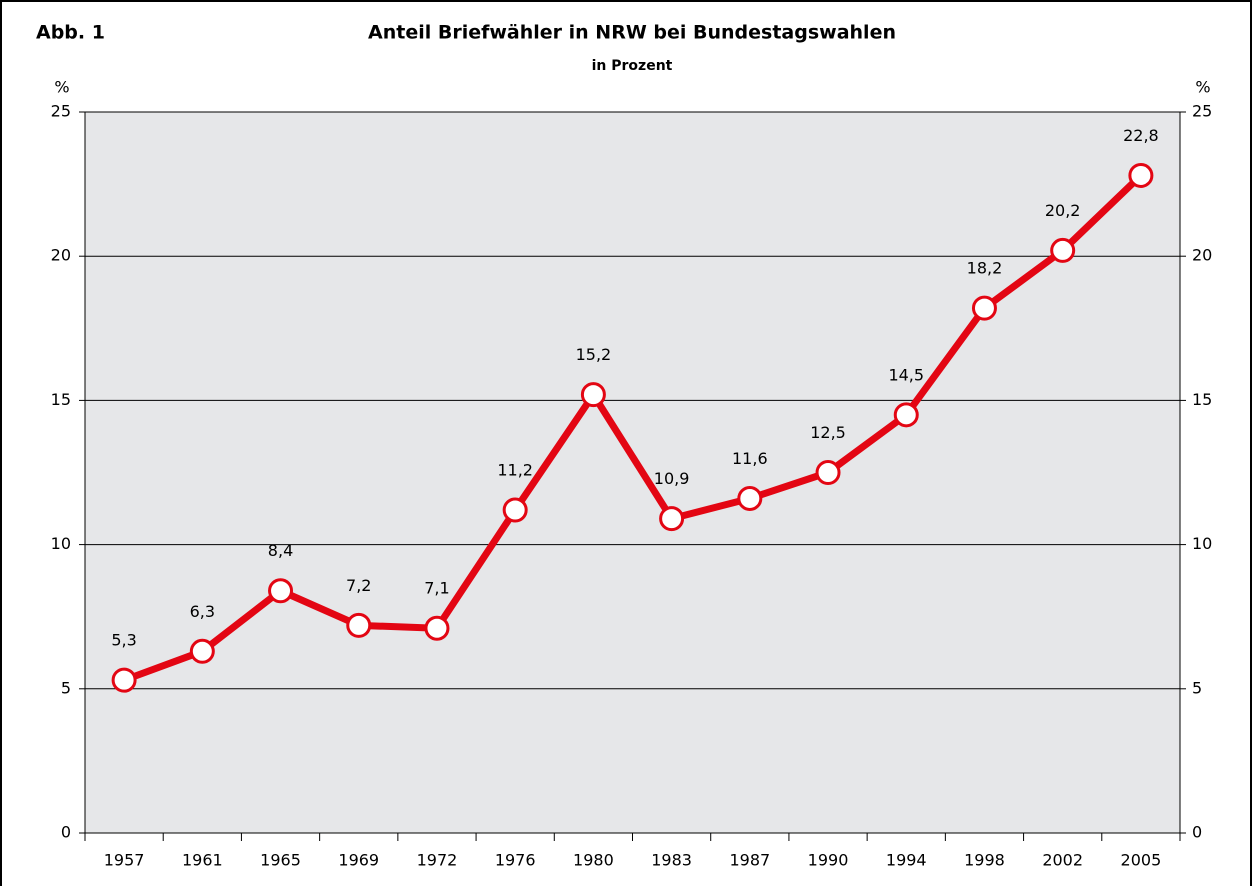 This screenshot has width=1252, height=886. What do you see at coordinates (66, 687) in the screenshot?
I see `y-tick-label: 5` at bounding box center [66, 687].